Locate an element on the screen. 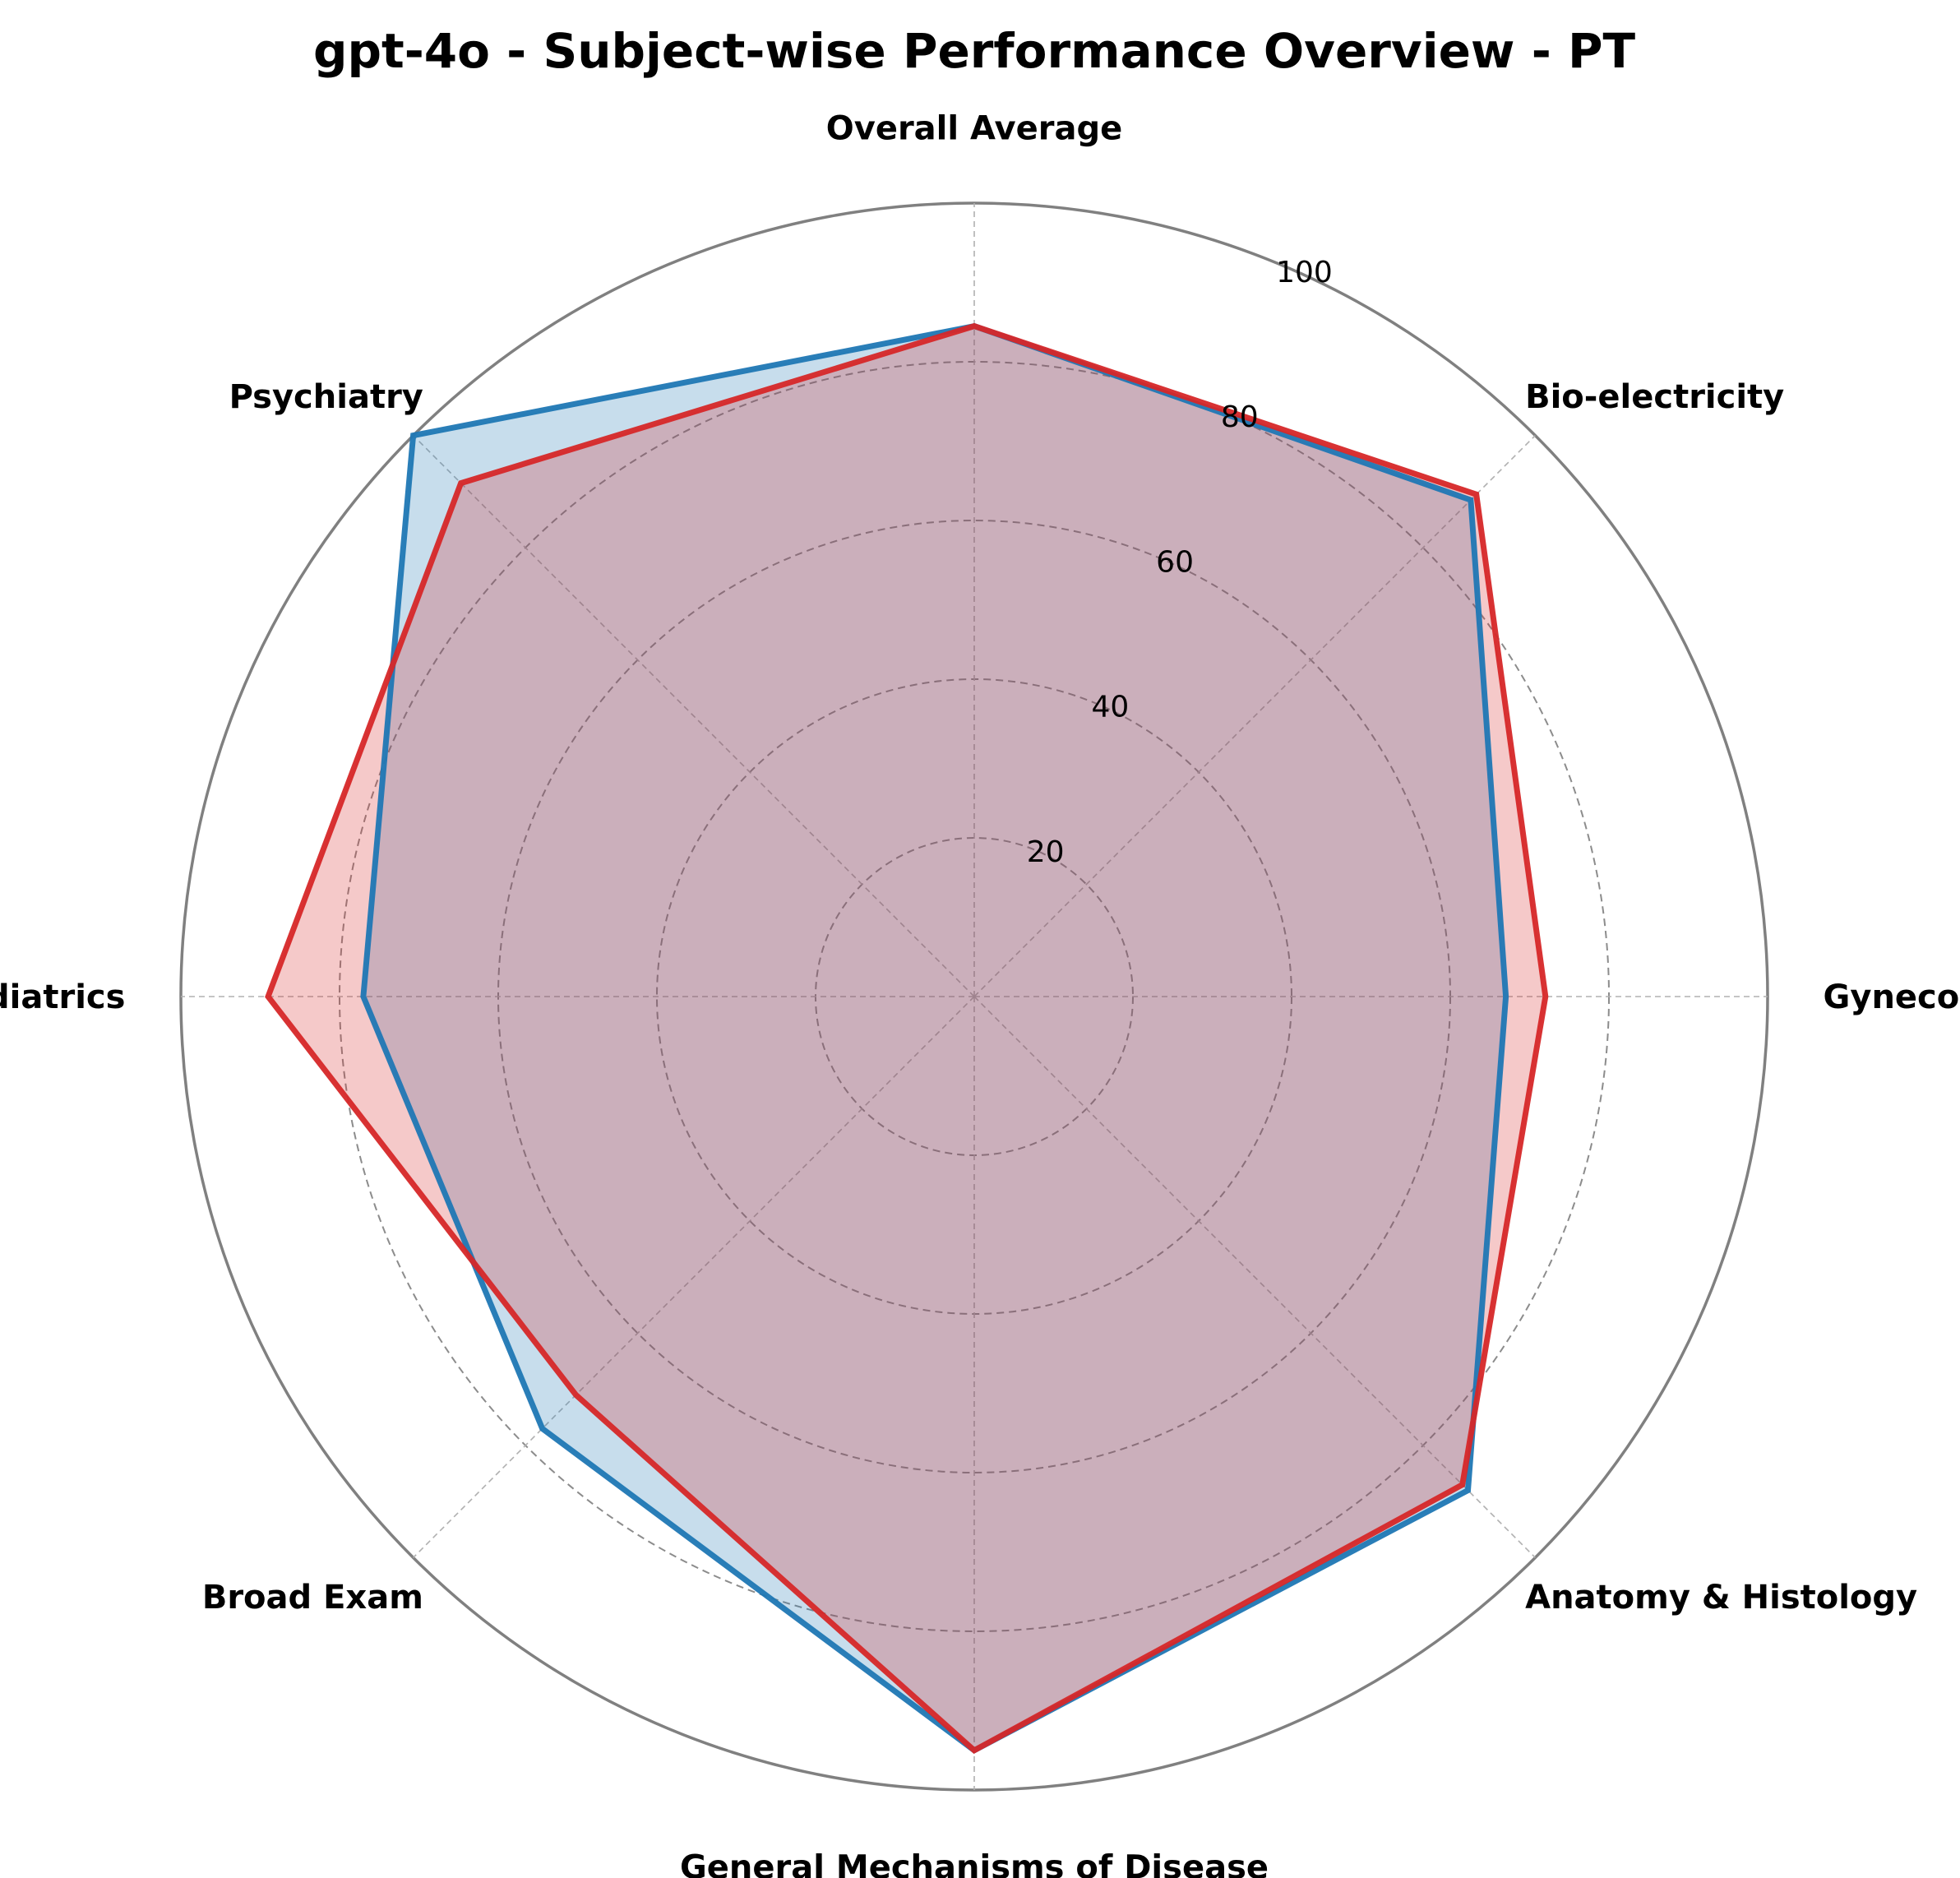 The width and height of the screenshot is (1960, 1878). r-tick-label: 100 is located at coordinates (1304, 272).